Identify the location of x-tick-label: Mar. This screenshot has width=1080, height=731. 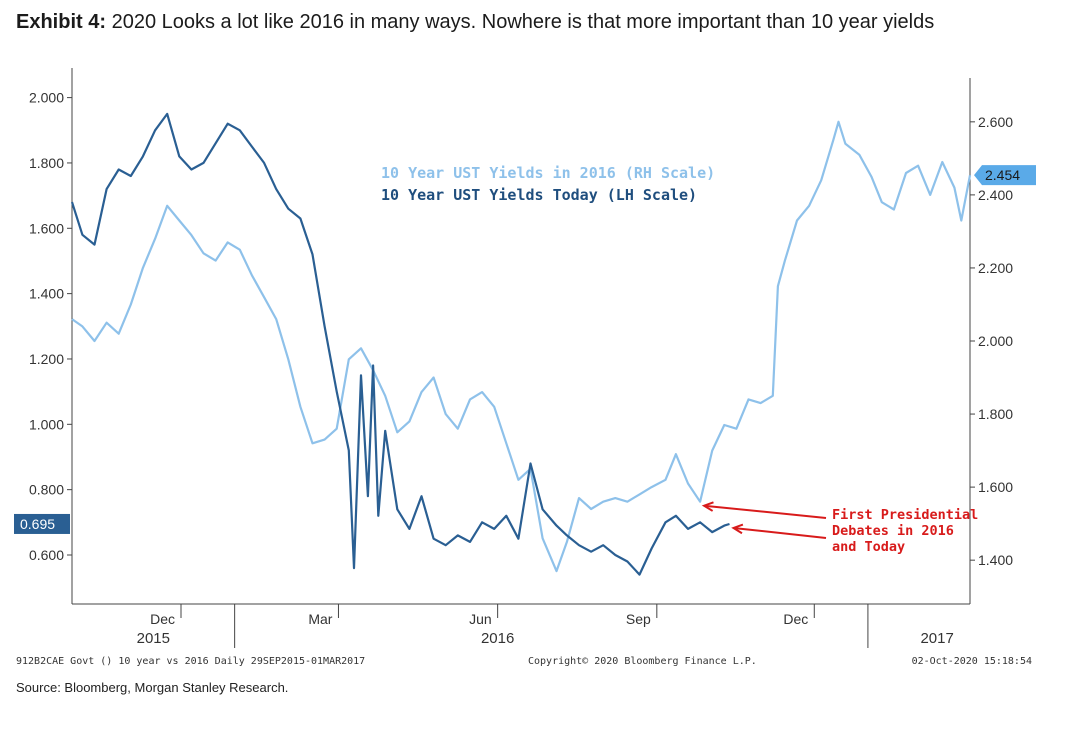
(320, 619).